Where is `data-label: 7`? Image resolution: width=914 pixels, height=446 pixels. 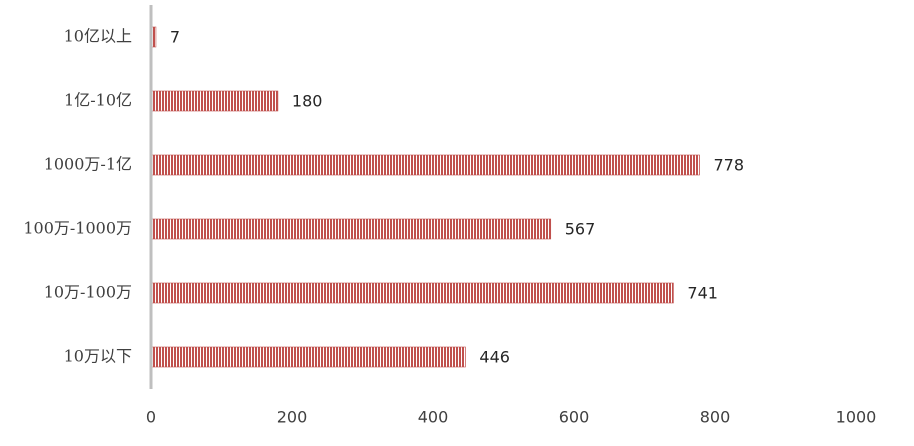 data-label: 7 is located at coordinates (175, 37).